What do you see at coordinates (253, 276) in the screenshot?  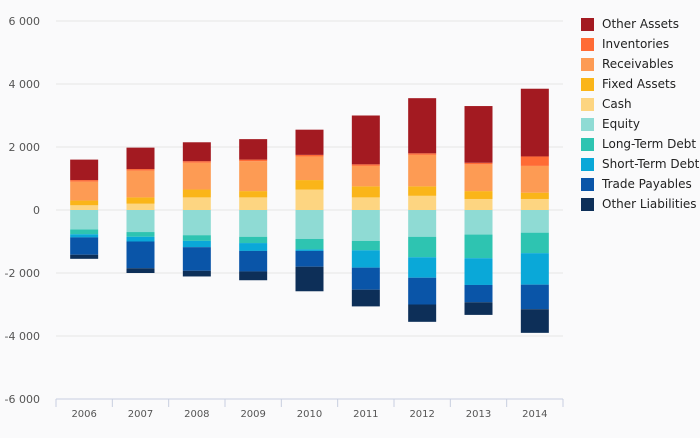 I see `bar-other-liabilities-2009` at bounding box center [253, 276].